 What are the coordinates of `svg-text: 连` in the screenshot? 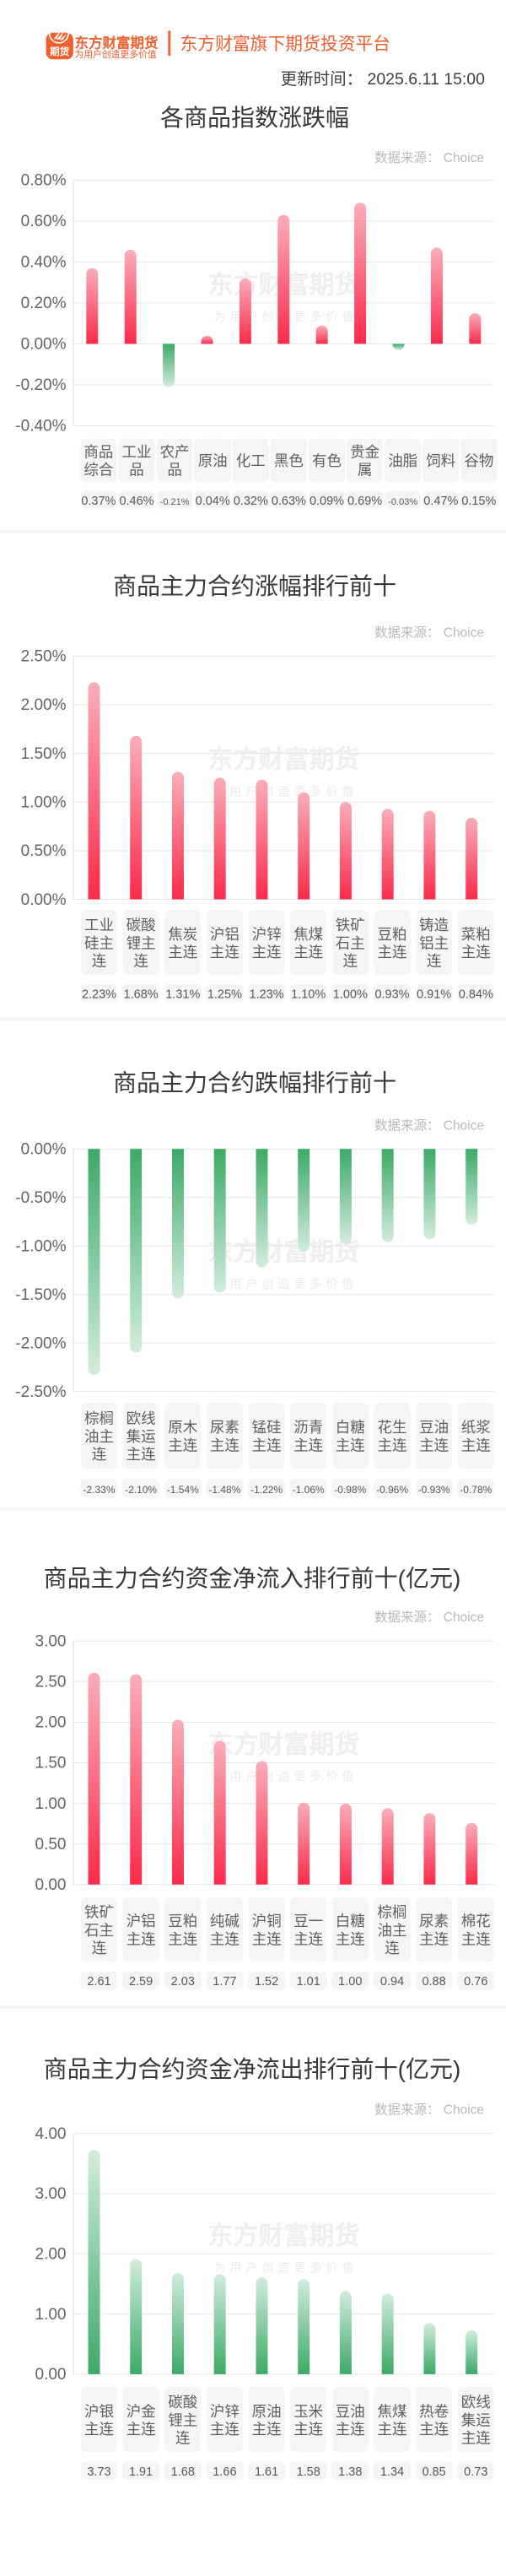 It's located at (99, 1948).